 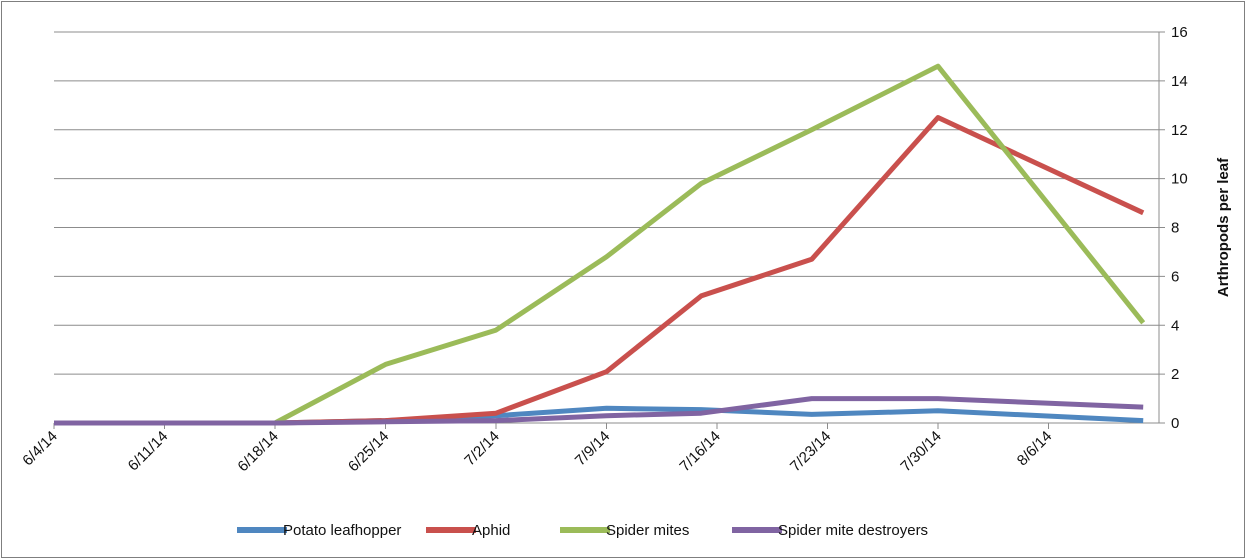 I want to click on x-tick-label: 6/4/14, so click(x=40, y=449).